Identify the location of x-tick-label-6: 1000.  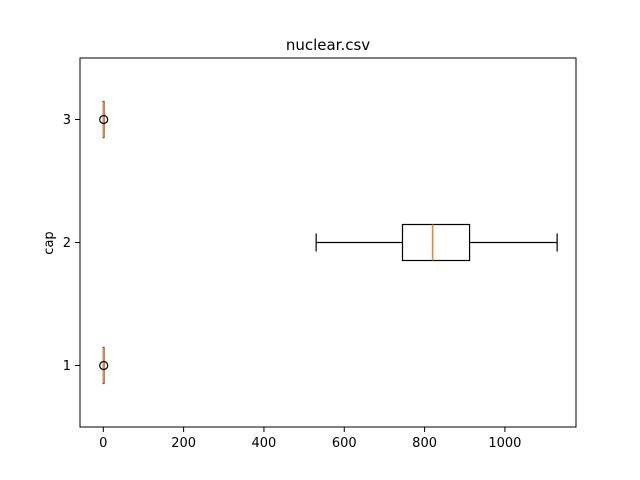
(504, 443).